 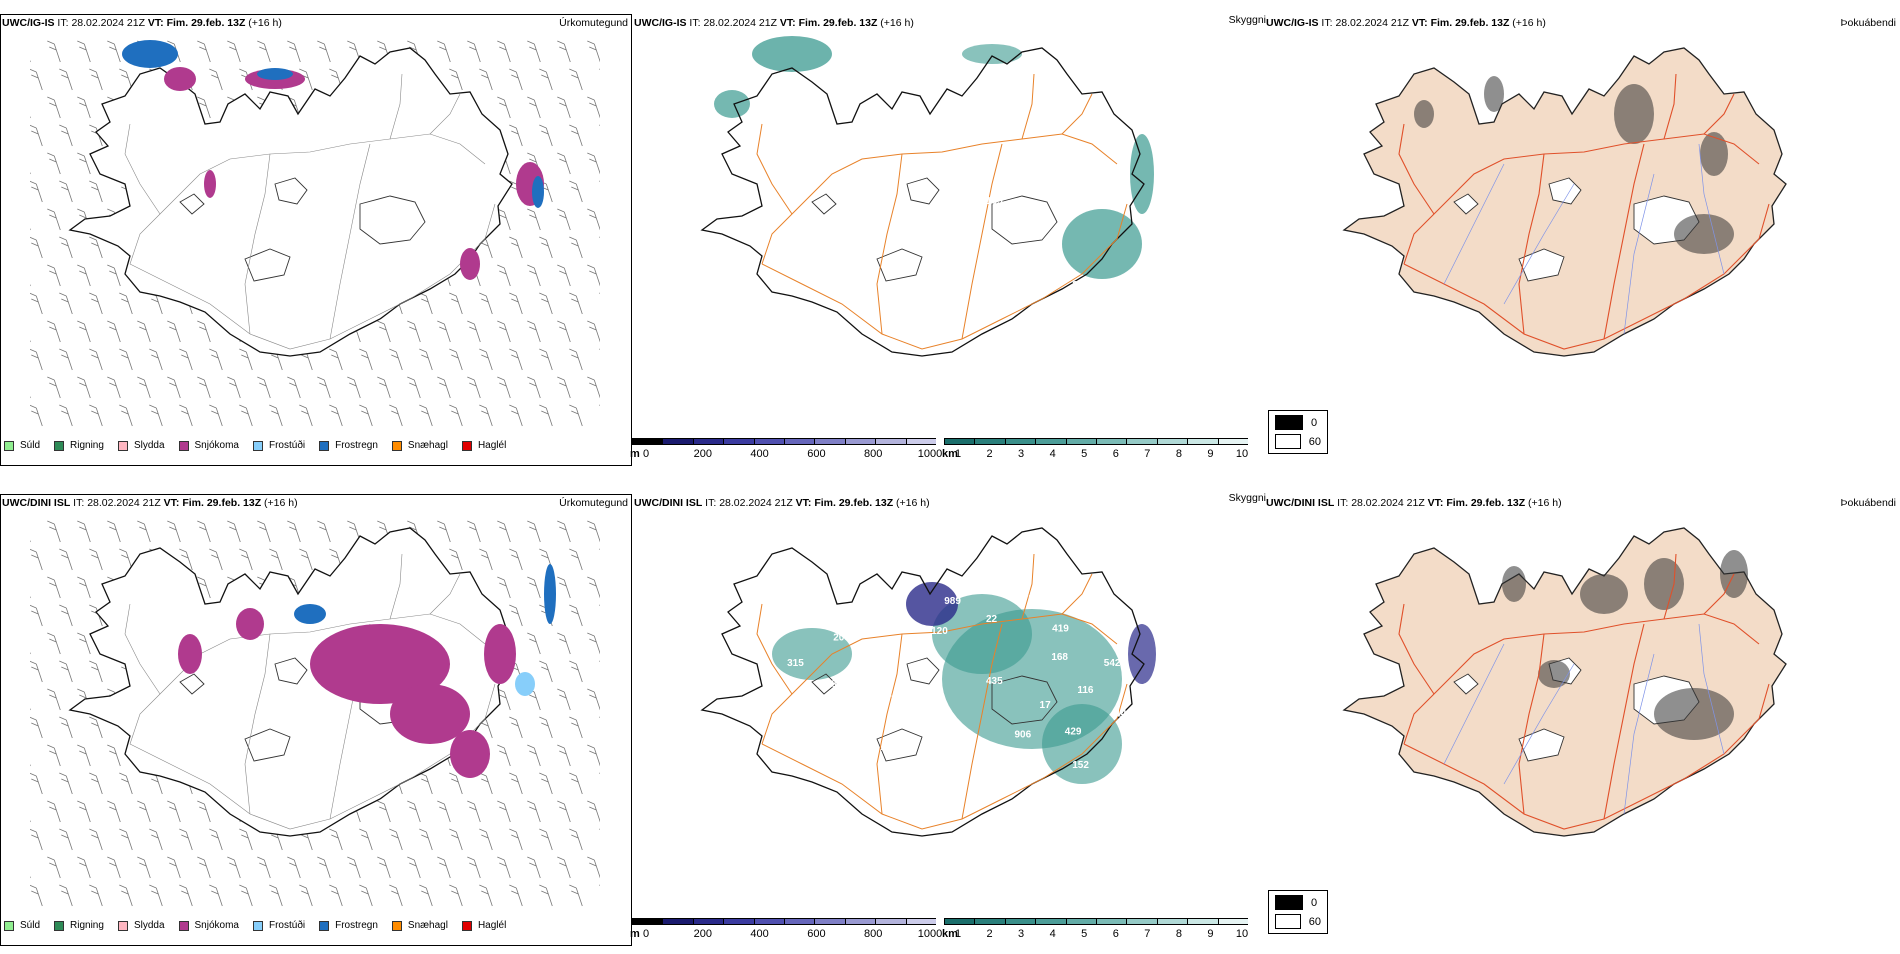 I want to click on panel-title: Úrkomutegund, so click(x=593, y=23).